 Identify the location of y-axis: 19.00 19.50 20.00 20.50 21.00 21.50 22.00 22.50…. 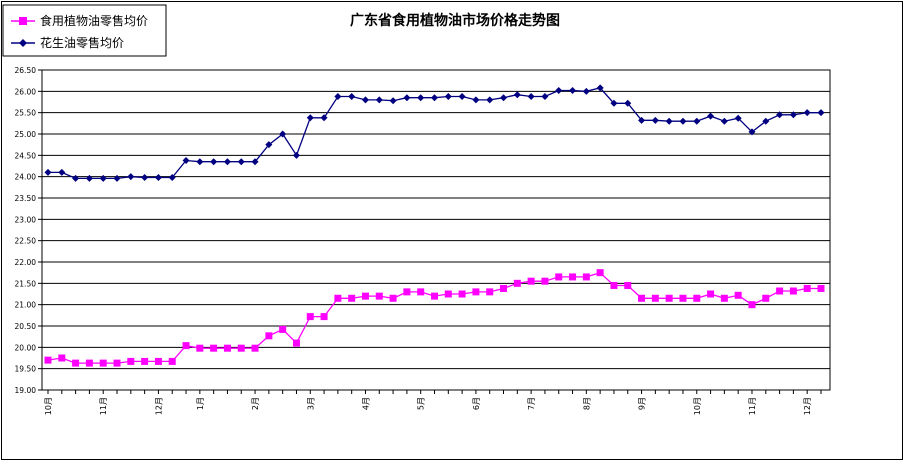
(28, 230).